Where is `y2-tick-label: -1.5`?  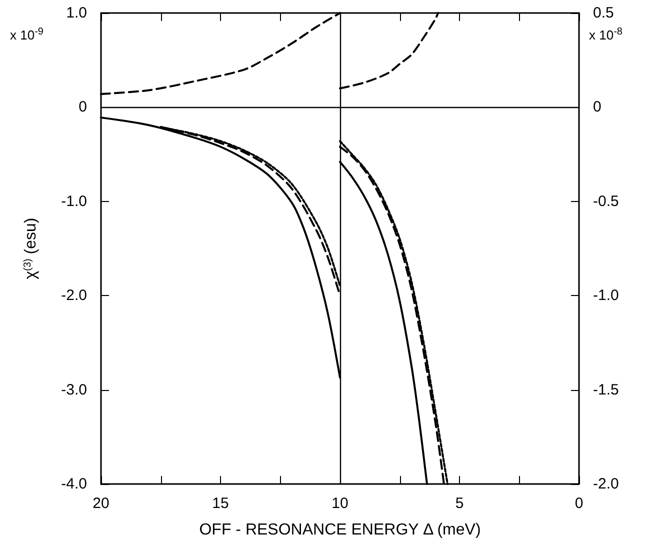
y2-tick-label: -1.5 is located at coordinates (606, 389).